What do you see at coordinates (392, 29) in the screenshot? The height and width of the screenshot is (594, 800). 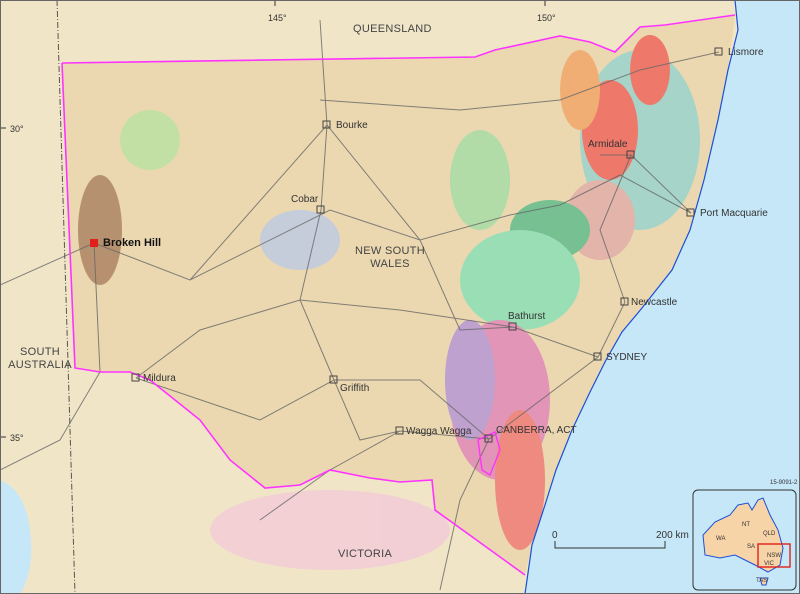 I see `state-label-queensland: QUEENSLAND` at bounding box center [392, 29].